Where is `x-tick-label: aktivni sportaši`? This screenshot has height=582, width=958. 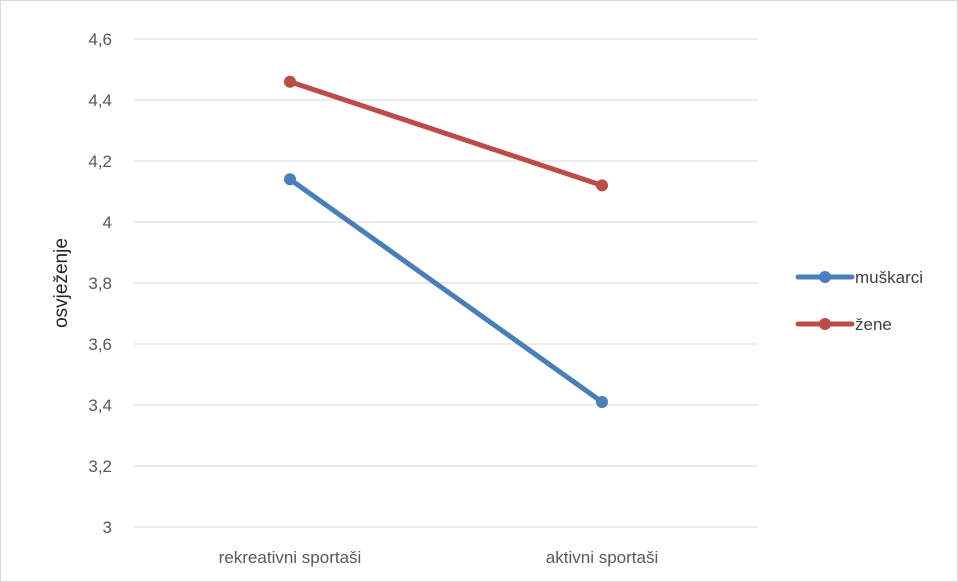
x-tick-label: aktivni sportaši is located at coordinates (602, 557).